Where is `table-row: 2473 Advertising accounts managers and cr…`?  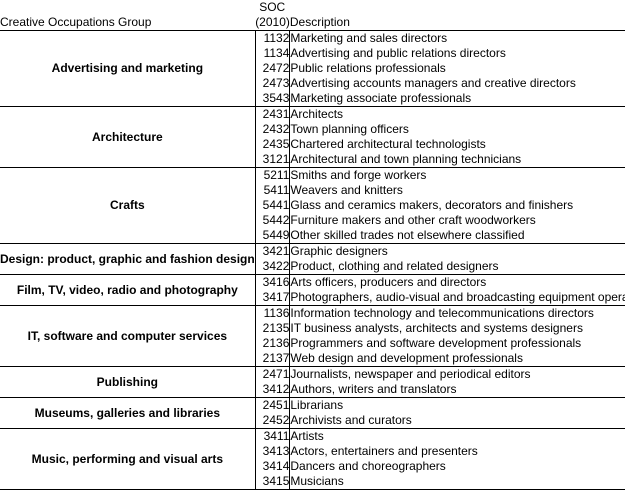 table-row: 2473 Advertising accounts managers and cr… is located at coordinates (312, 83).